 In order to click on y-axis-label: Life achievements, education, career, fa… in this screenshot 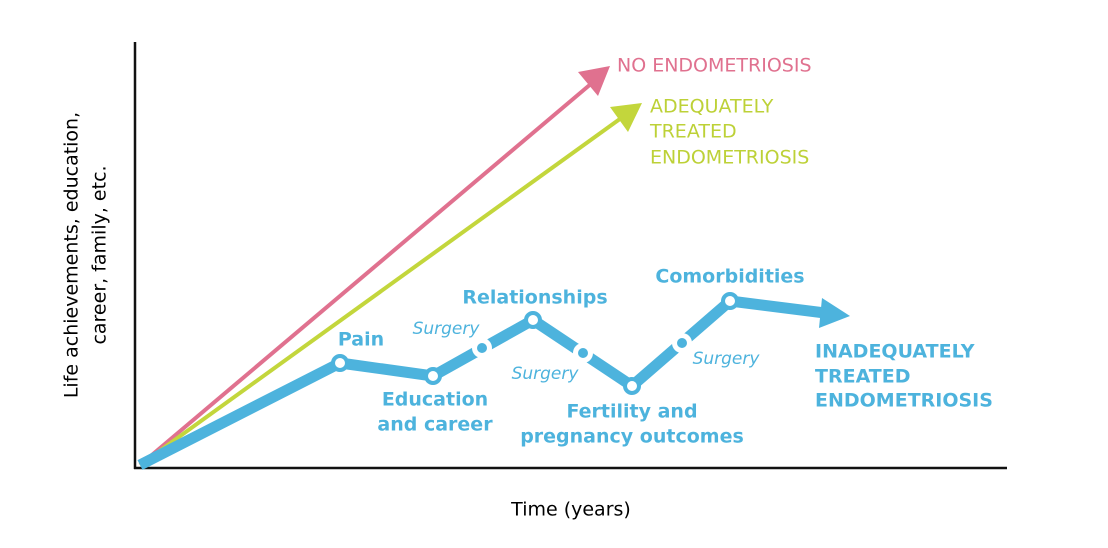, I will do `click(86, 255)`.